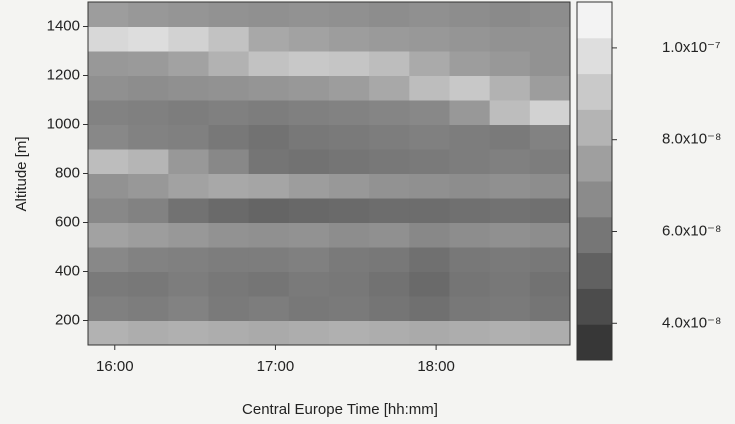 The width and height of the screenshot is (735, 424). I want to click on y-tick-label: 600, so click(67, 221).